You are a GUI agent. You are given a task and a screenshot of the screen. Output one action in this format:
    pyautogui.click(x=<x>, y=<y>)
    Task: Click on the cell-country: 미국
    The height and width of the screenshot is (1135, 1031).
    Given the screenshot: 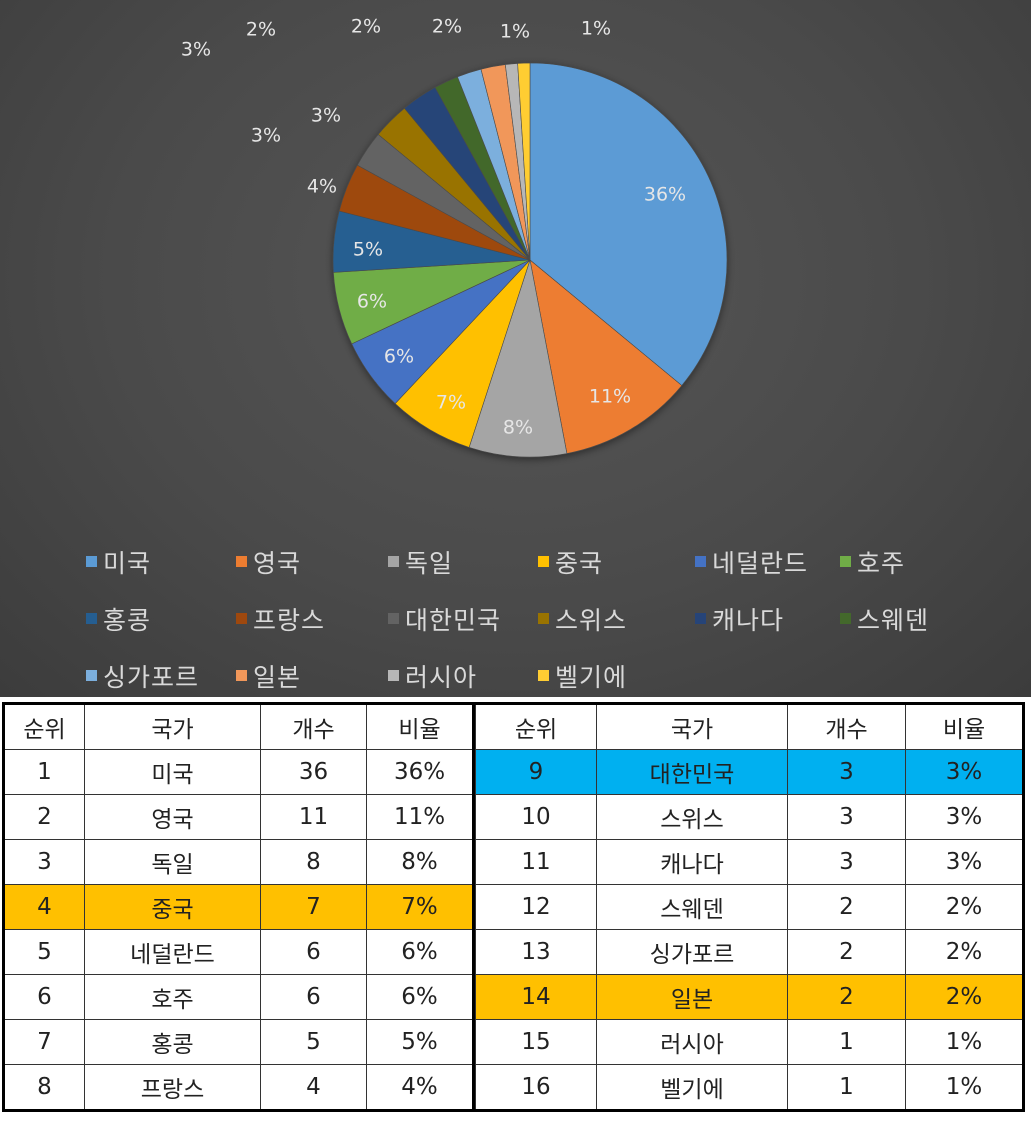 What is the action you would take?
    pyautogui.click(x=172, y=772)
    